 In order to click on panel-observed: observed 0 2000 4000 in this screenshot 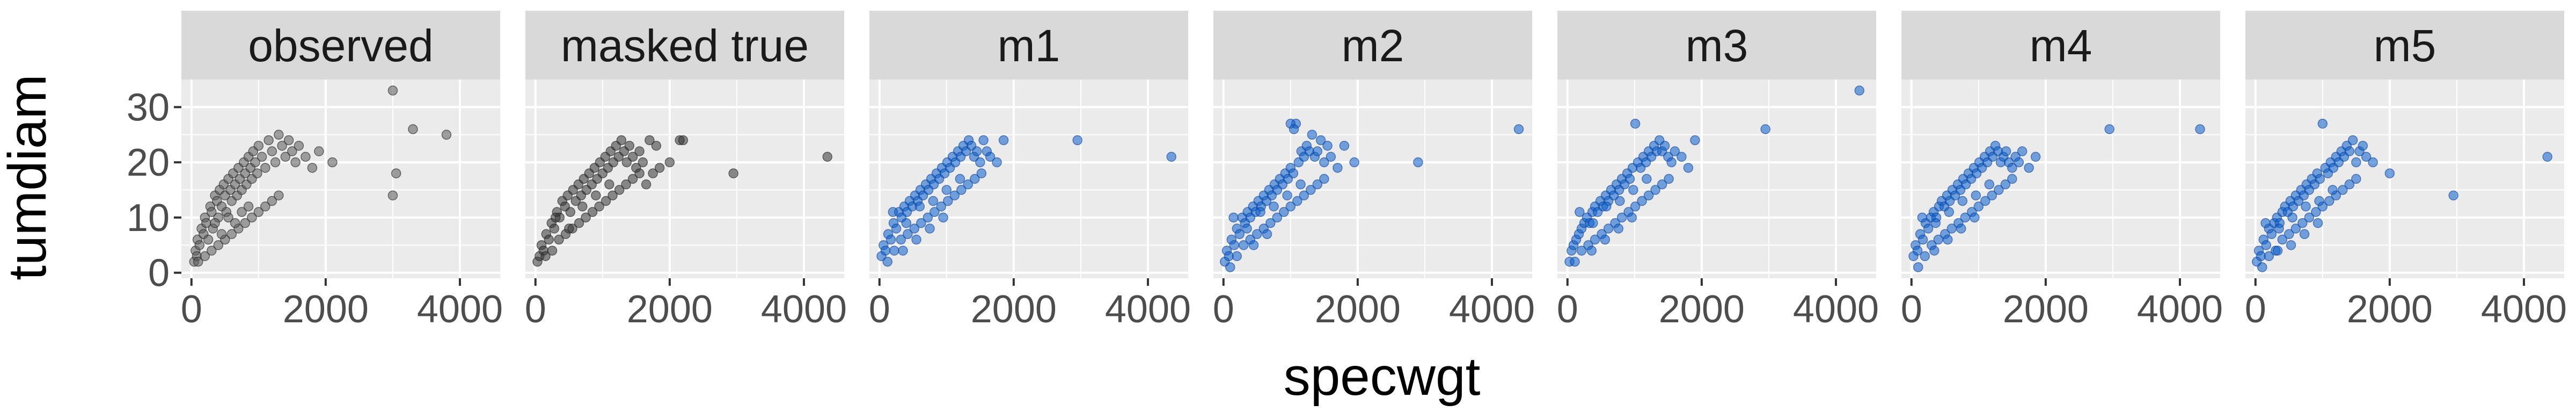, I will do `click(342, 171)`.